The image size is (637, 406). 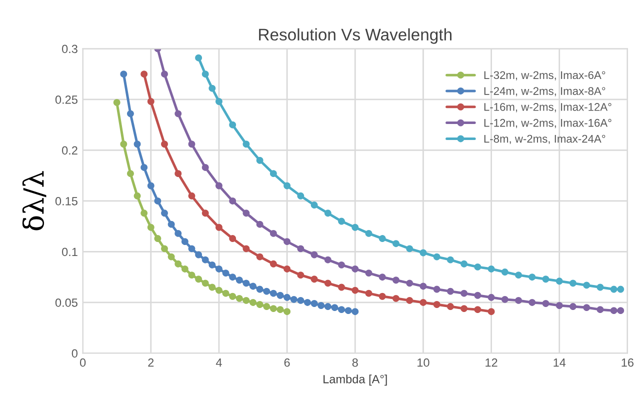 What do you see at coordinates (219, 362) in the screenshot?
I see `x-tick-label: 4` at bounding box center [219, 362].